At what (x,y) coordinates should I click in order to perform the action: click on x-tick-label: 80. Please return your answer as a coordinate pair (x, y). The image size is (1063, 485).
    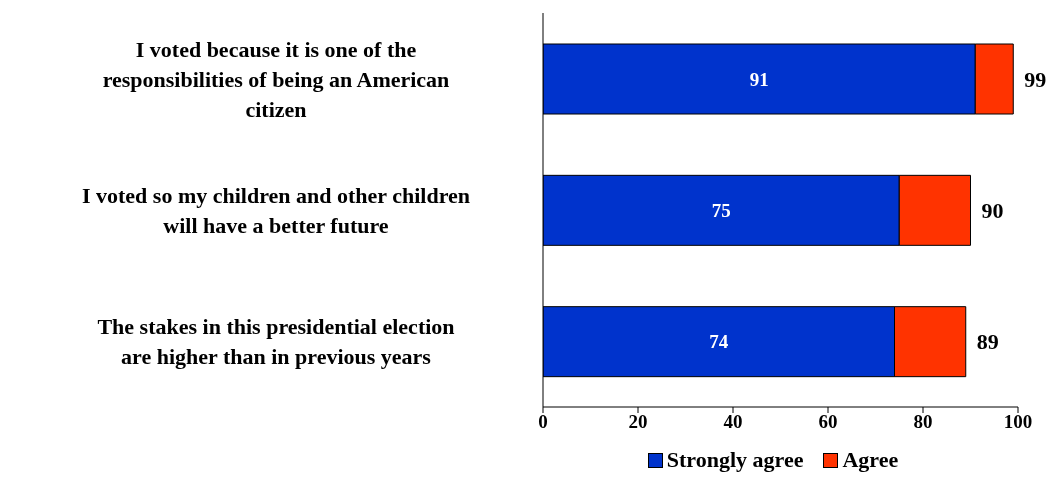
    Looking at the image, I should click on (923, 422).